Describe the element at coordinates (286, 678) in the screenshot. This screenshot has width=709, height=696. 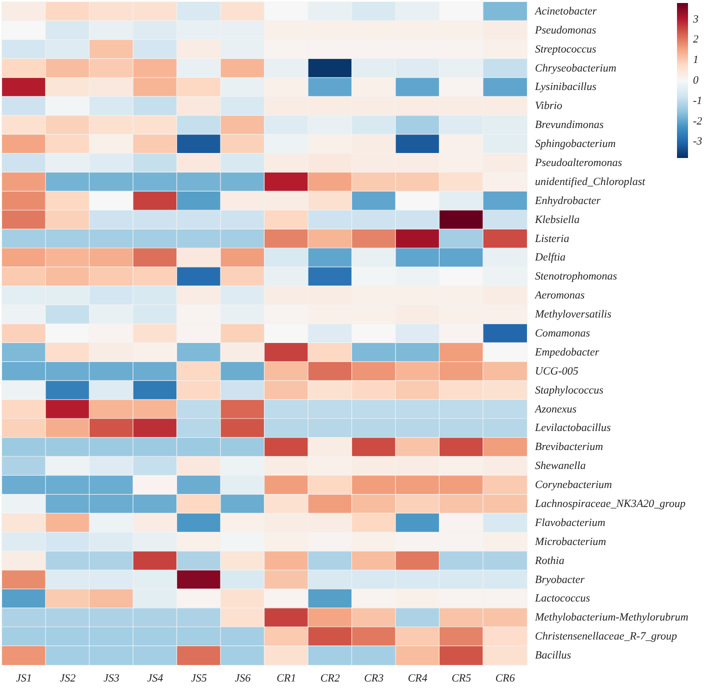
I see `x-tick-label: CR1` at that location.